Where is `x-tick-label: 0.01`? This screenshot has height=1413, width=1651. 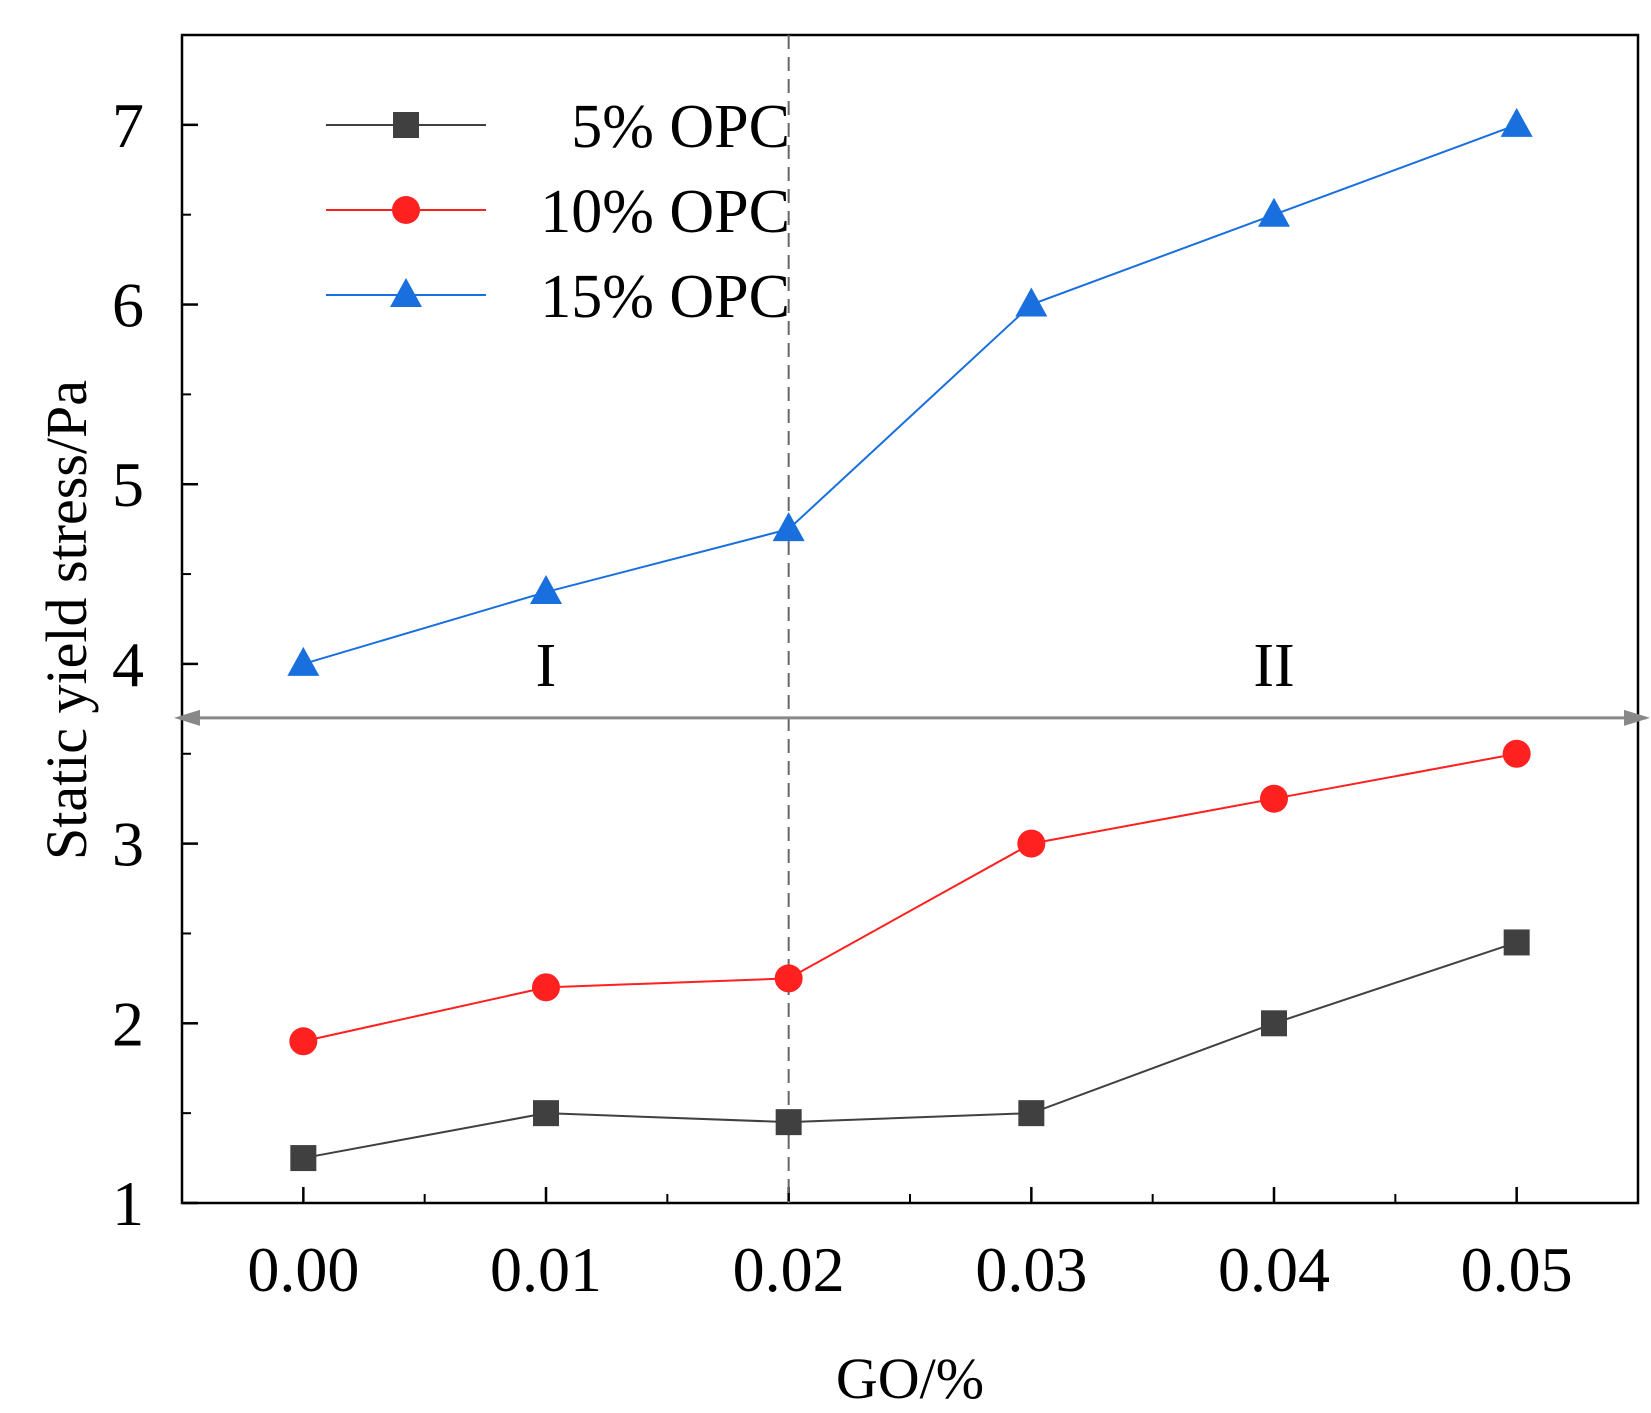 x-tick-label: 0.01 is located at coordinates (546, 1269).